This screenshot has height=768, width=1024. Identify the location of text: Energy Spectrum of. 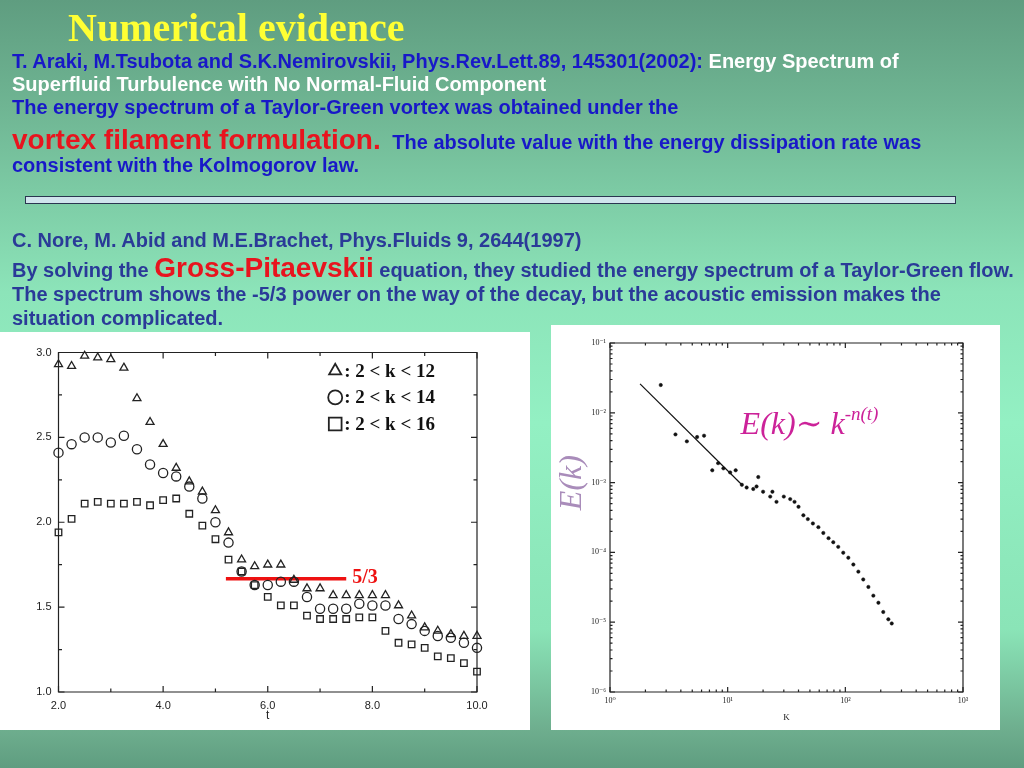
(803, 61).